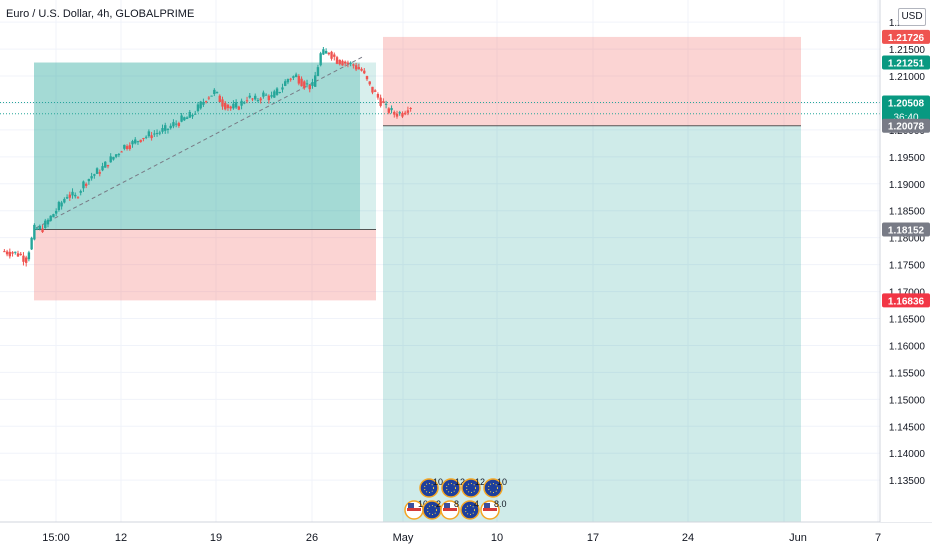  Describe the element at coordinates (907, 266) in the screenshot. I see `y-tick-label: 1.17500` at that location.